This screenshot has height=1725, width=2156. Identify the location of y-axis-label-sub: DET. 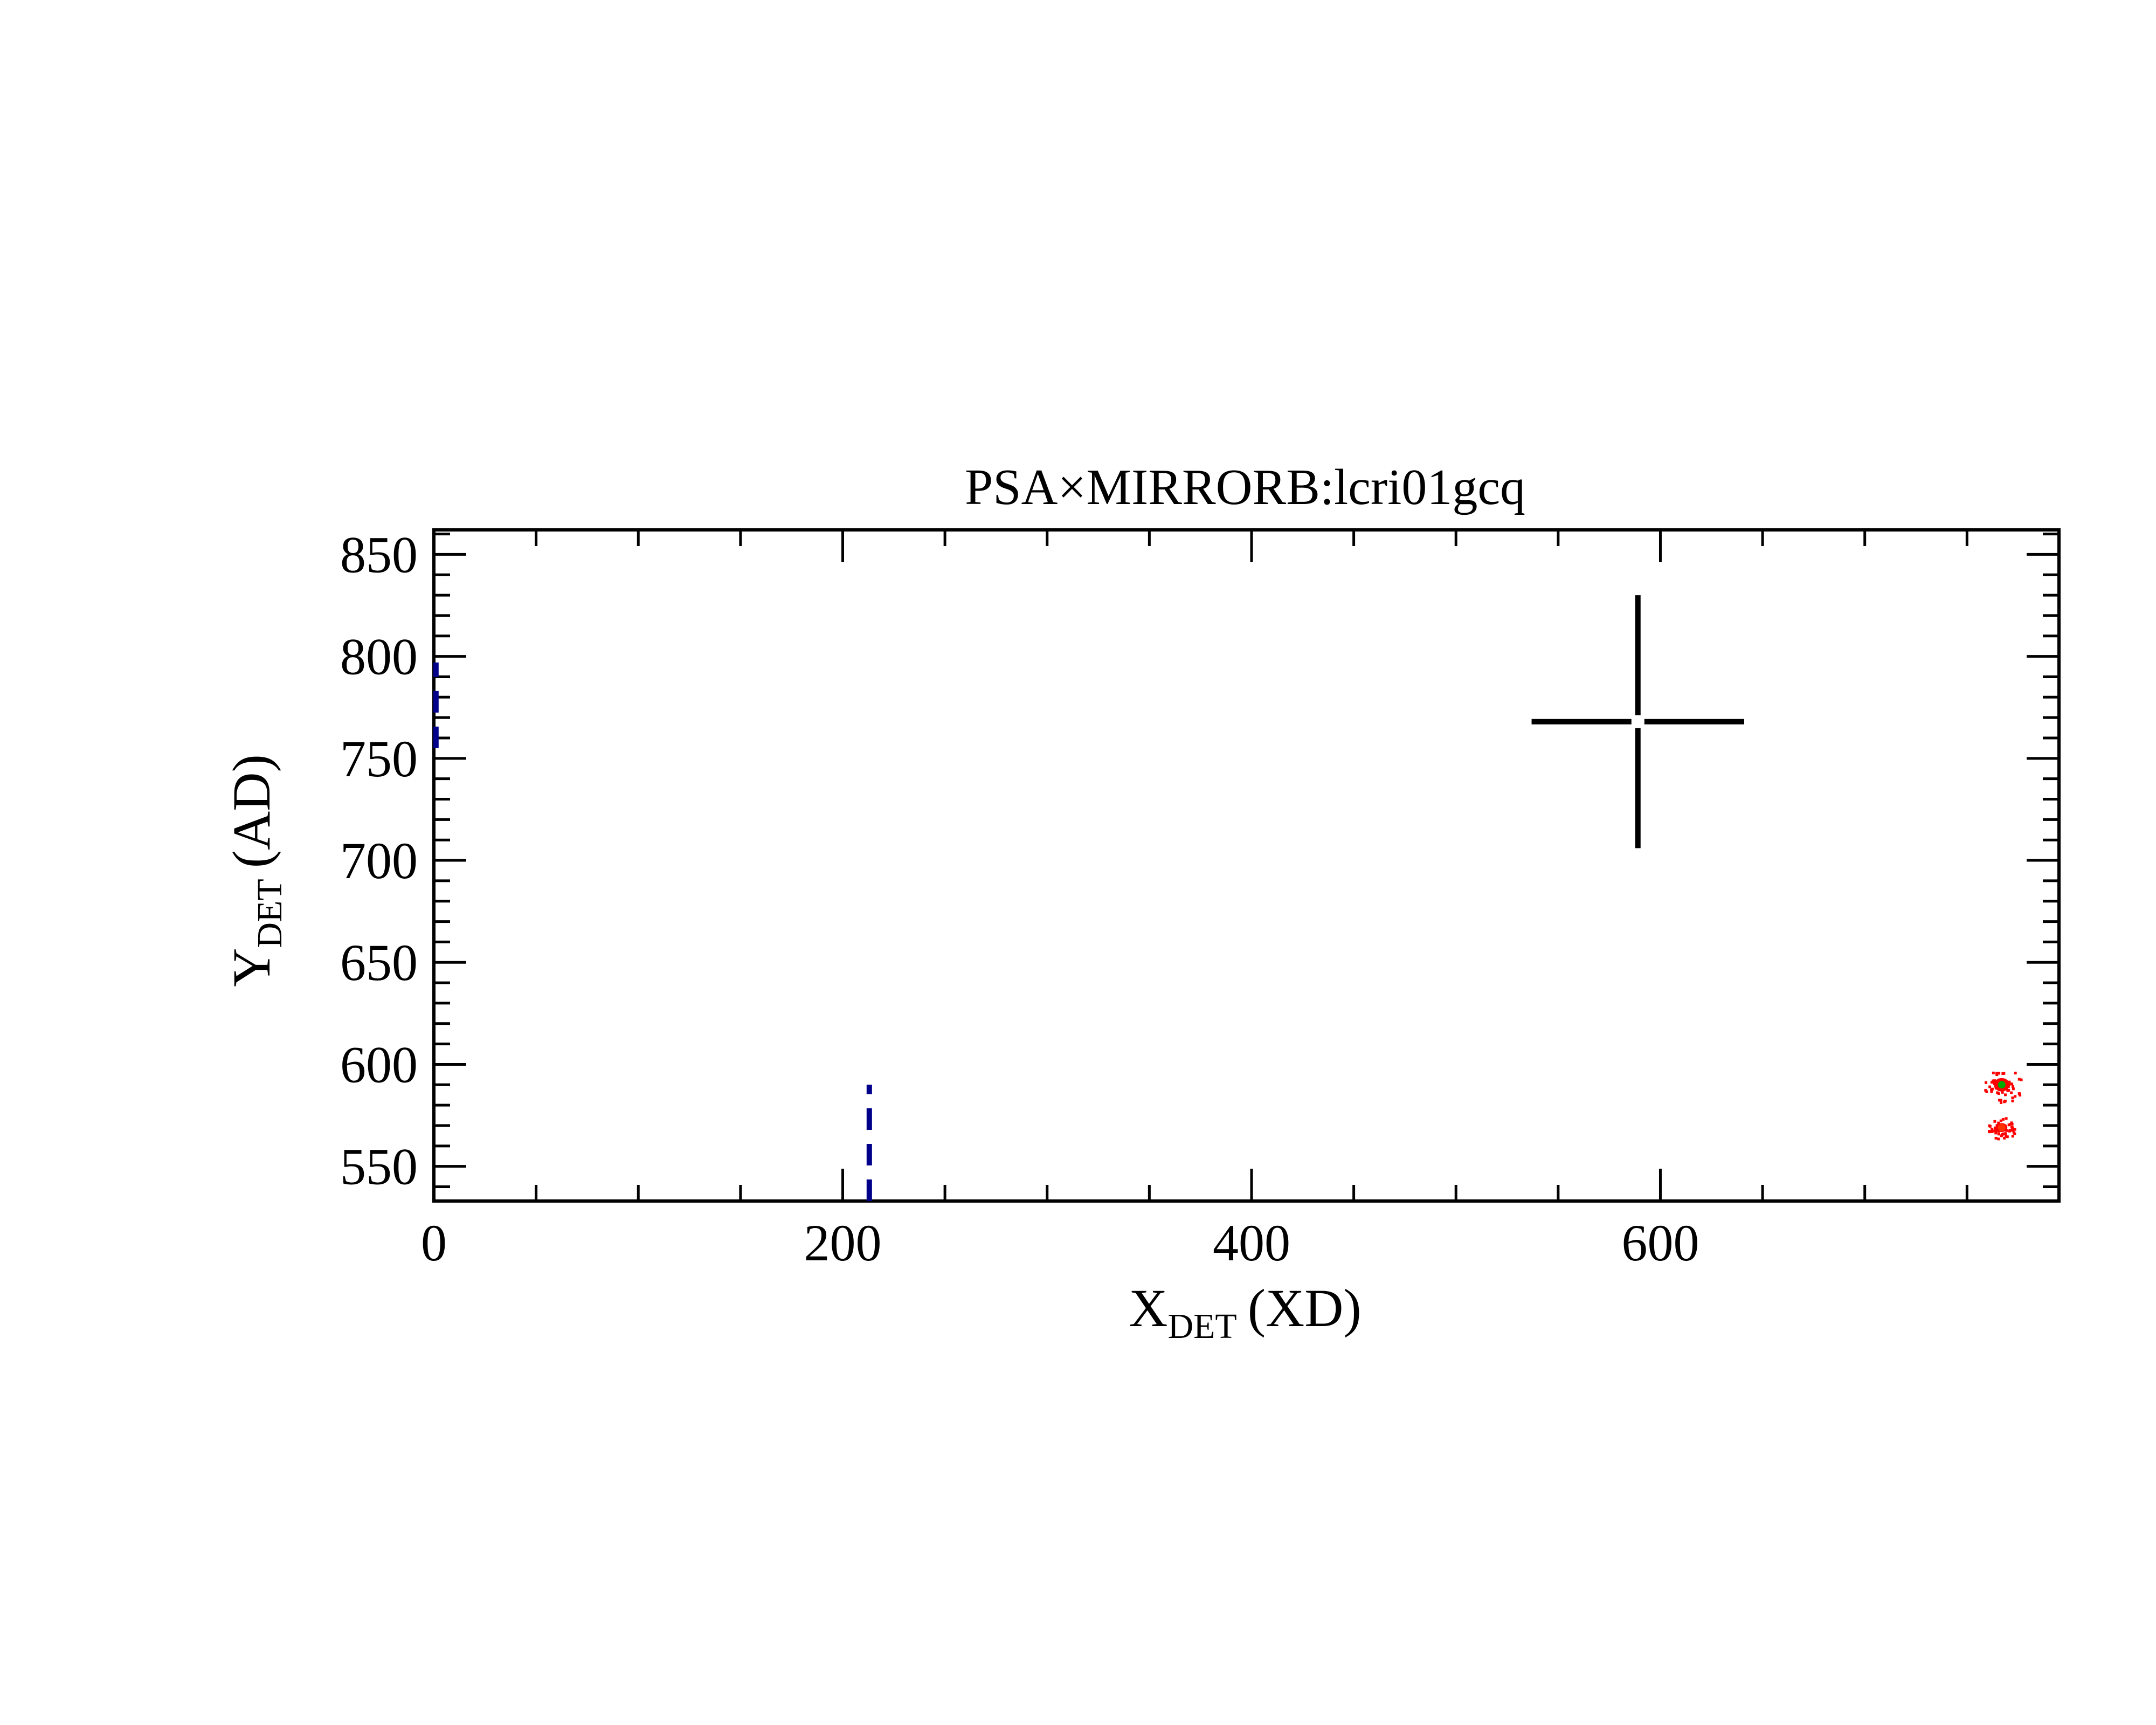
(269, 913).